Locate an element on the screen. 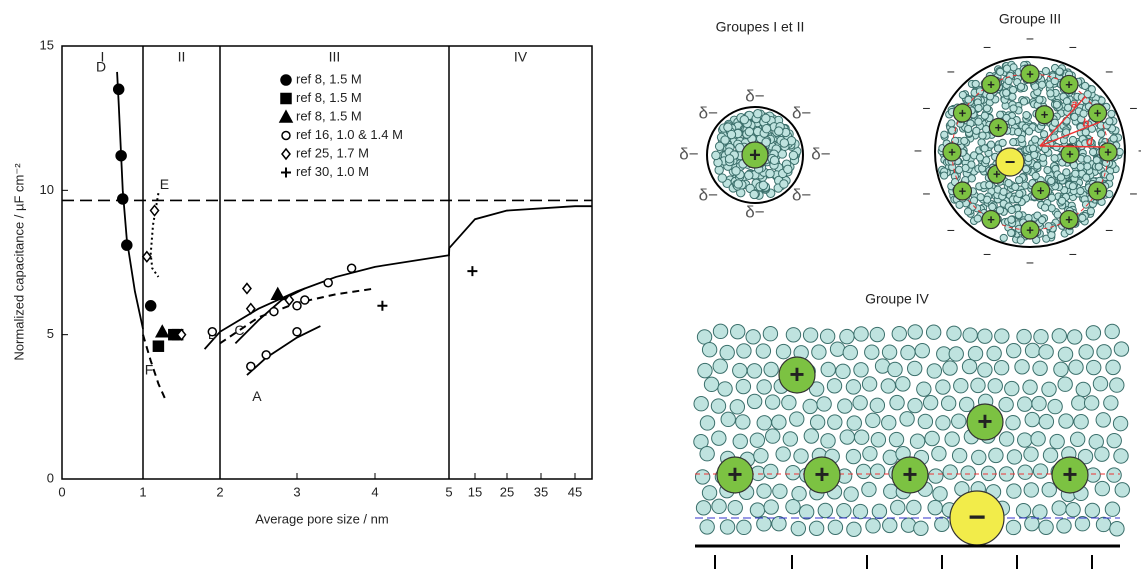  ion-sign: + is located at coordinates (999, 127).